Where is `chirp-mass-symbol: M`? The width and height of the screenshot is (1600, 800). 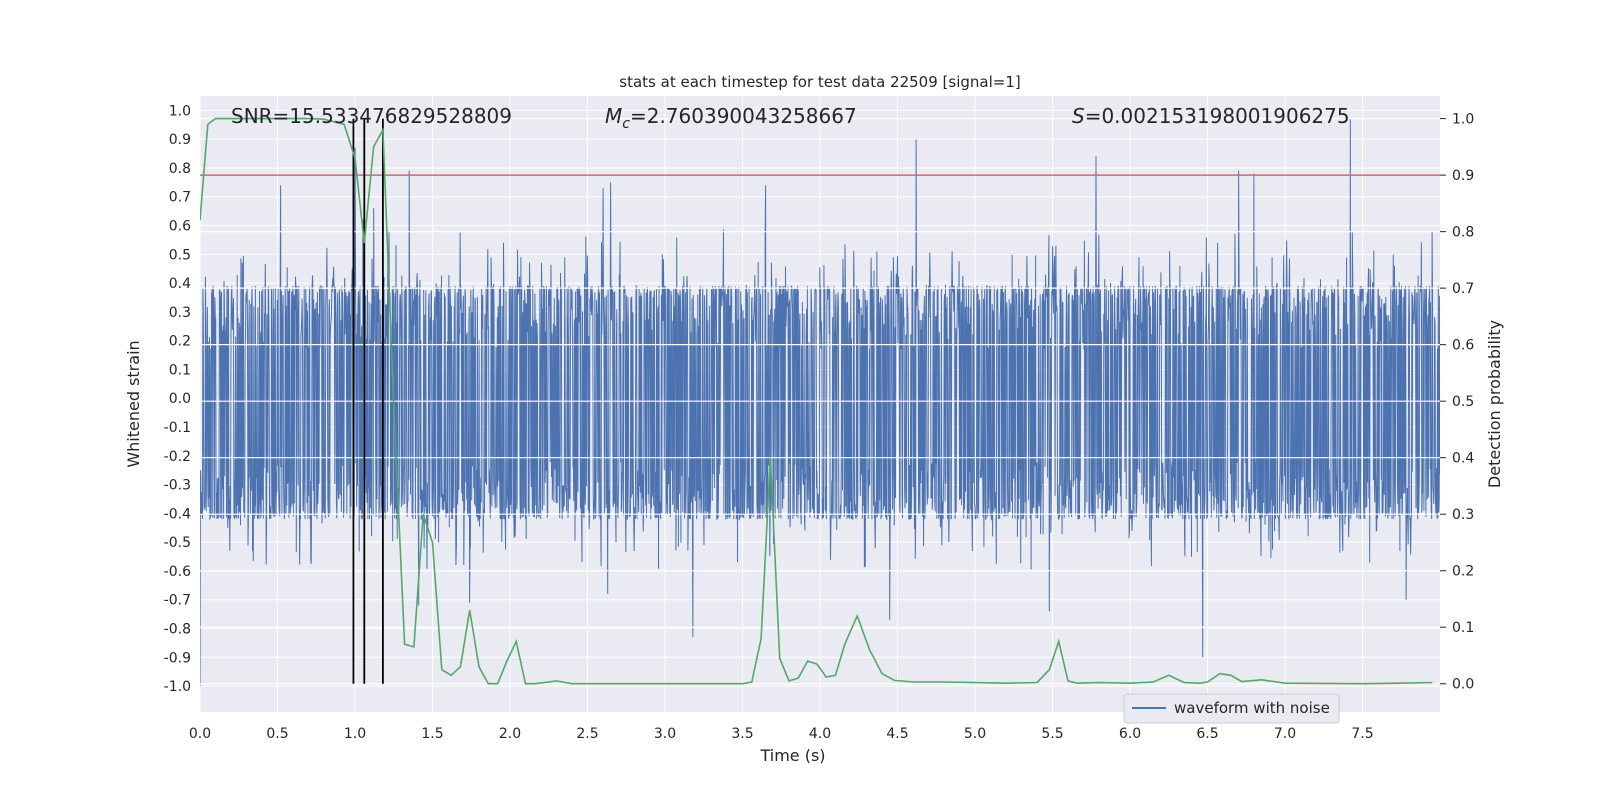
chirp-mass-symbol: M is located at coordinates (613, 116).